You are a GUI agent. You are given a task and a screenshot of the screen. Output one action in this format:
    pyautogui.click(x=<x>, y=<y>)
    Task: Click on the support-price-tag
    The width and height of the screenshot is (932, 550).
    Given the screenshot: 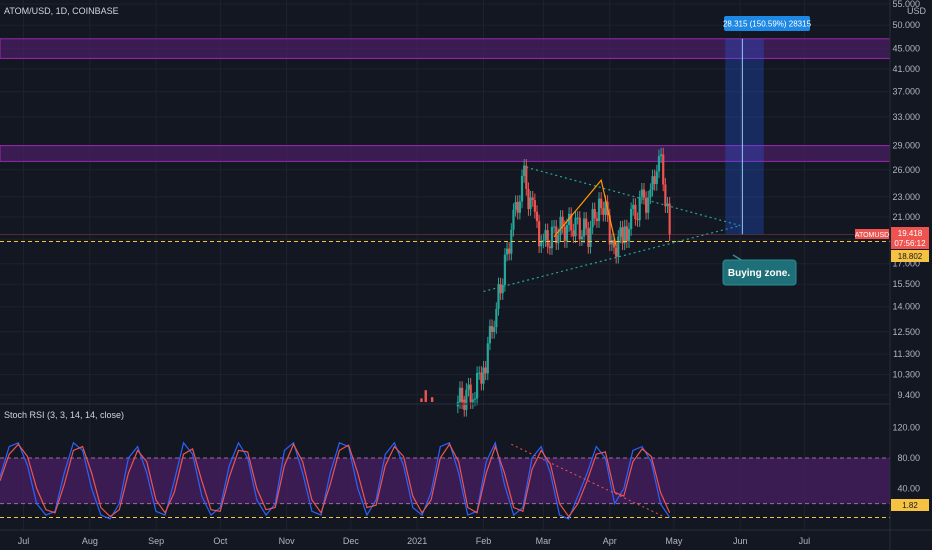 What is the action you would take?
    pyautogui.click(x=910, y=256)
    